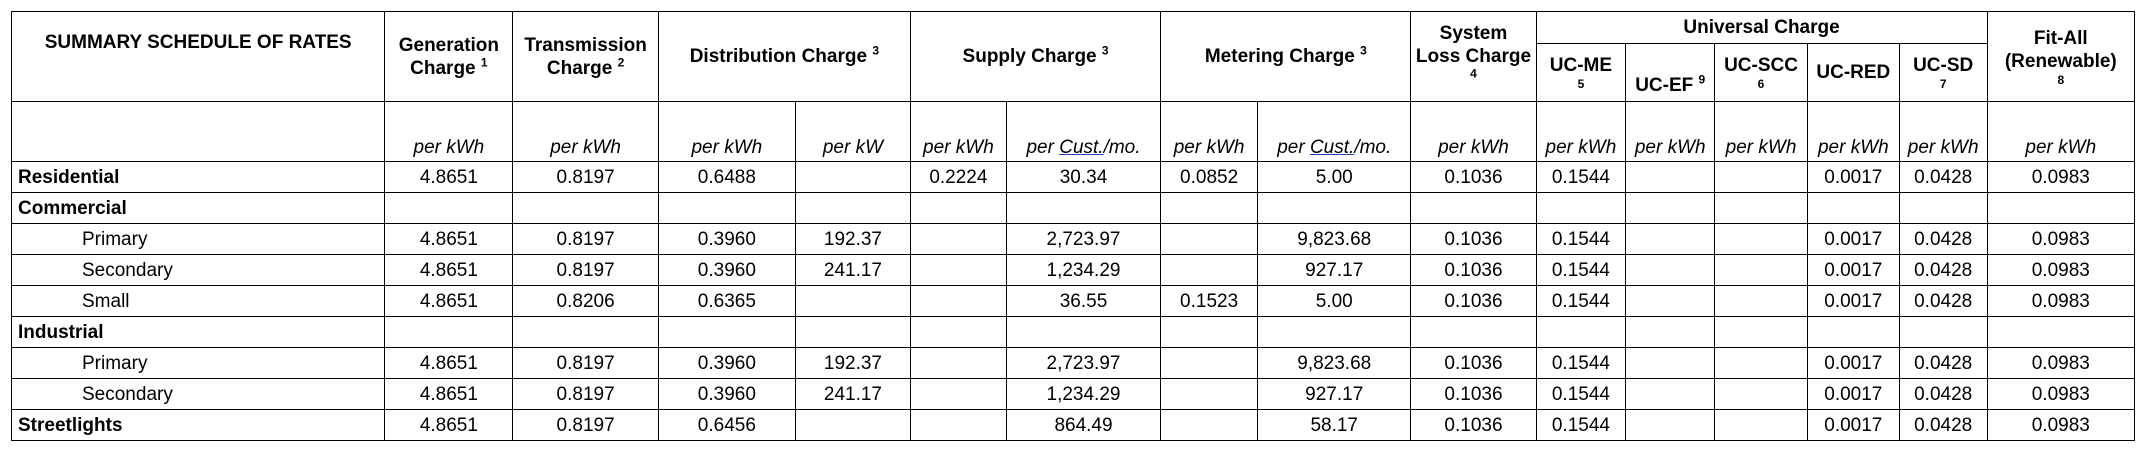 The image size is (2141, 451). I want to click on section-label: Industrial, so click(198, 332).